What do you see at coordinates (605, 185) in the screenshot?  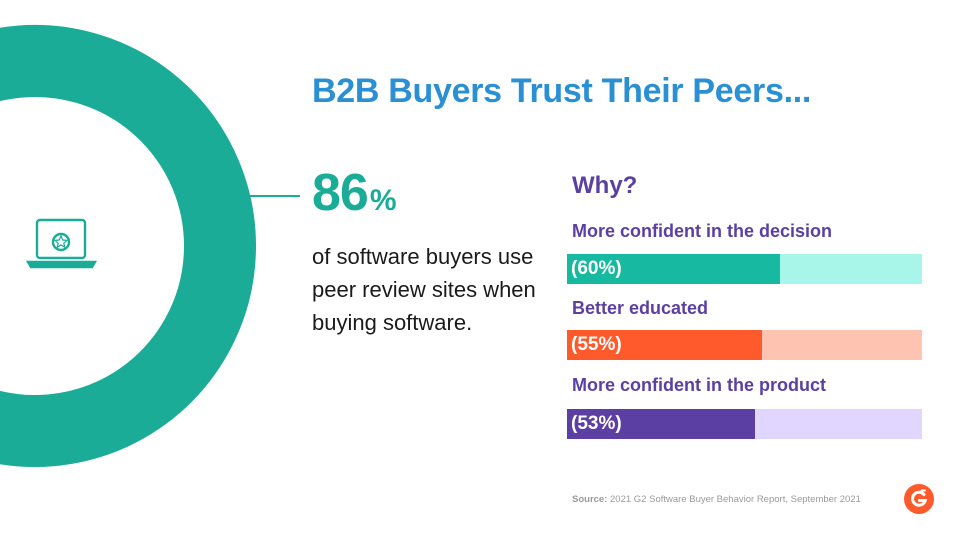 I see `why-heading: Why?` at bounding box center [605, 185].